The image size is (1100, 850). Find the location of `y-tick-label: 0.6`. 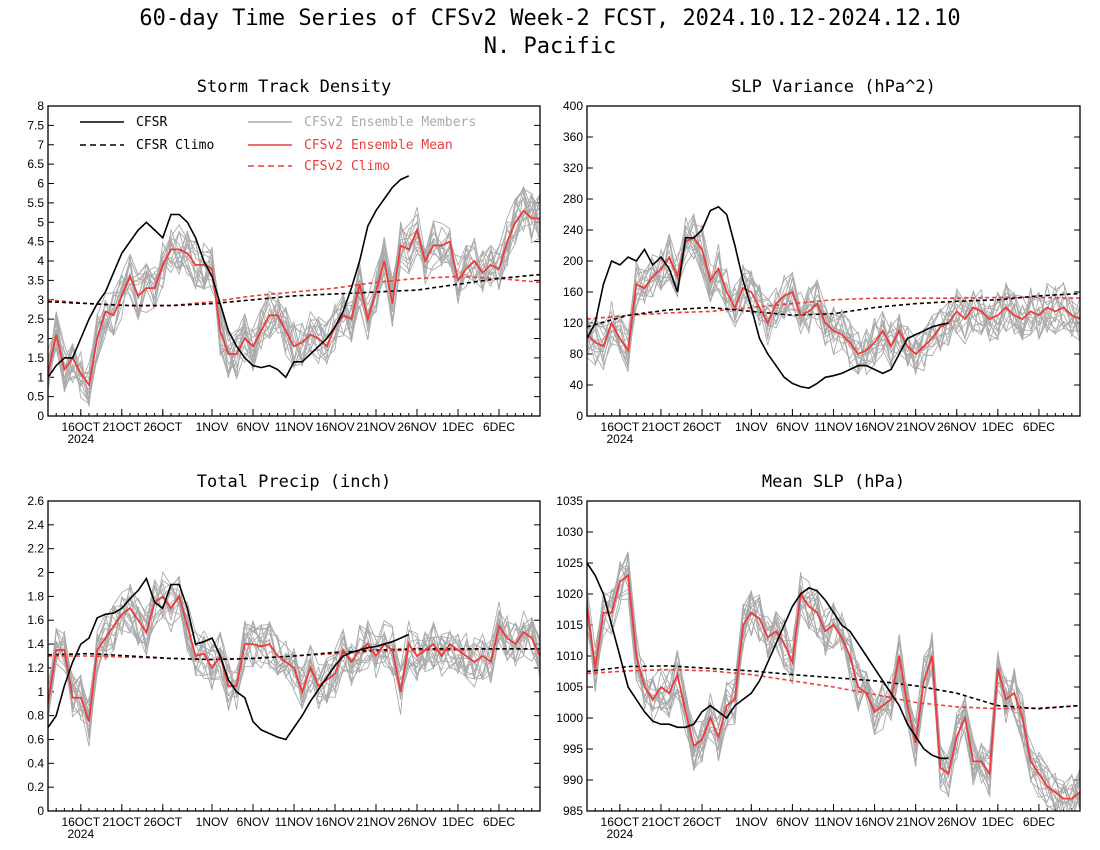

y-tick-label: 0.6 is located at coordinates (35, 739).